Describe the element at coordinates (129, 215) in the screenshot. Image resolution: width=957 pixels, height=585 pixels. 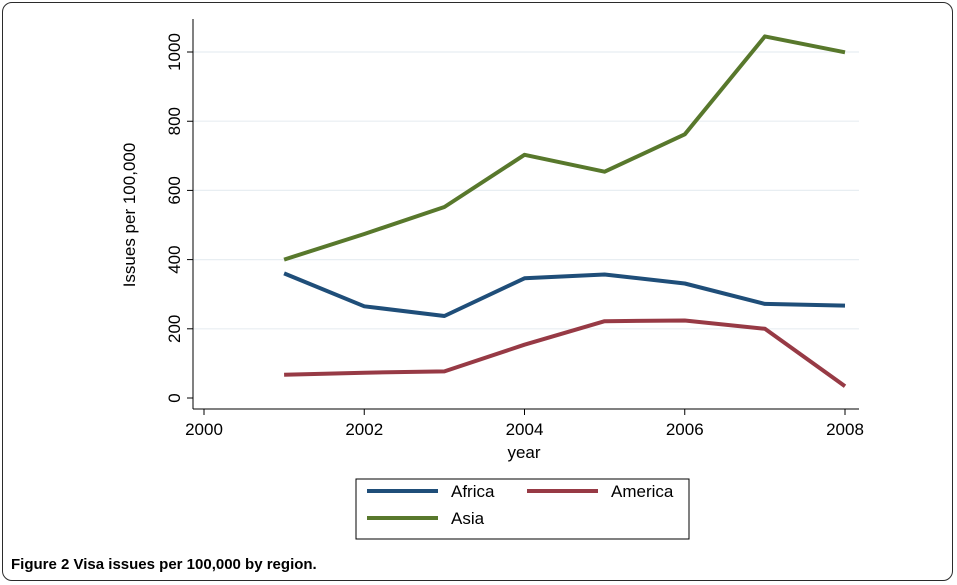
I see `y-axis-label: Issues per 100,000` at that location.